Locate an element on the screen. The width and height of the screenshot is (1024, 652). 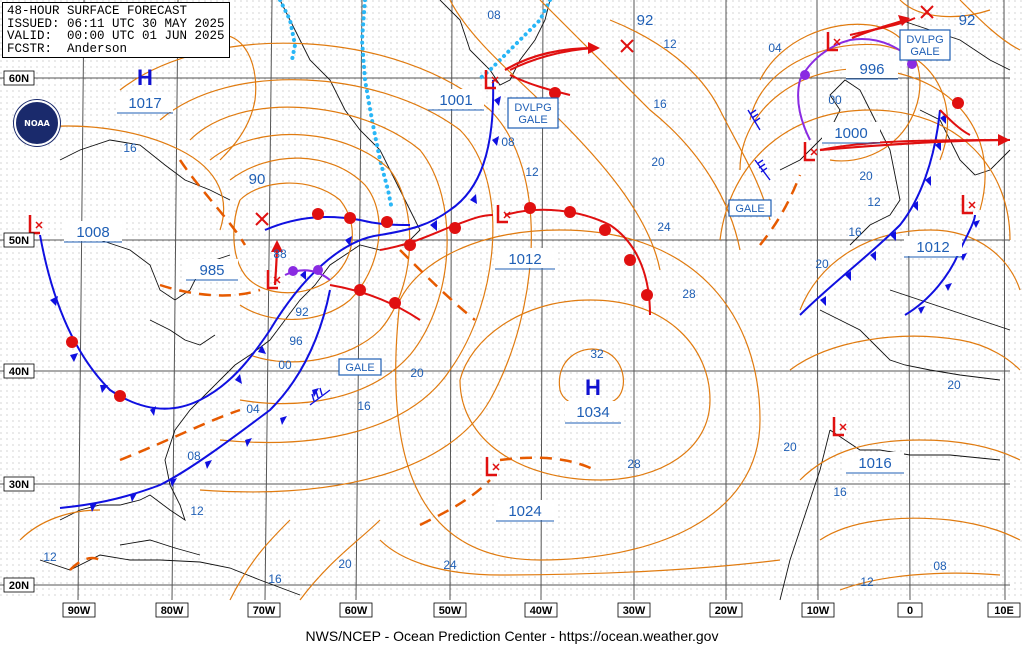
lat-label: 60N is located at coordinates (19, 79).